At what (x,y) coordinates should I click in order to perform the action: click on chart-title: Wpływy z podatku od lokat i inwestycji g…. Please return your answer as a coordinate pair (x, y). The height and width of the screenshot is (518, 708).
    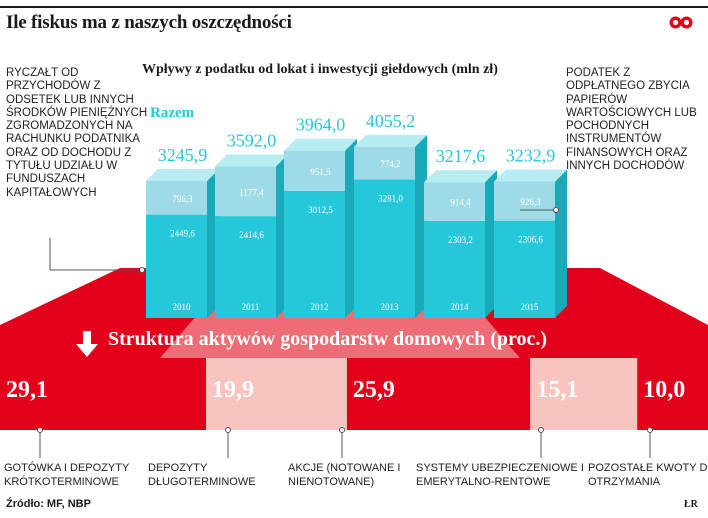
    Looking at the image, I should click on (320, 69).